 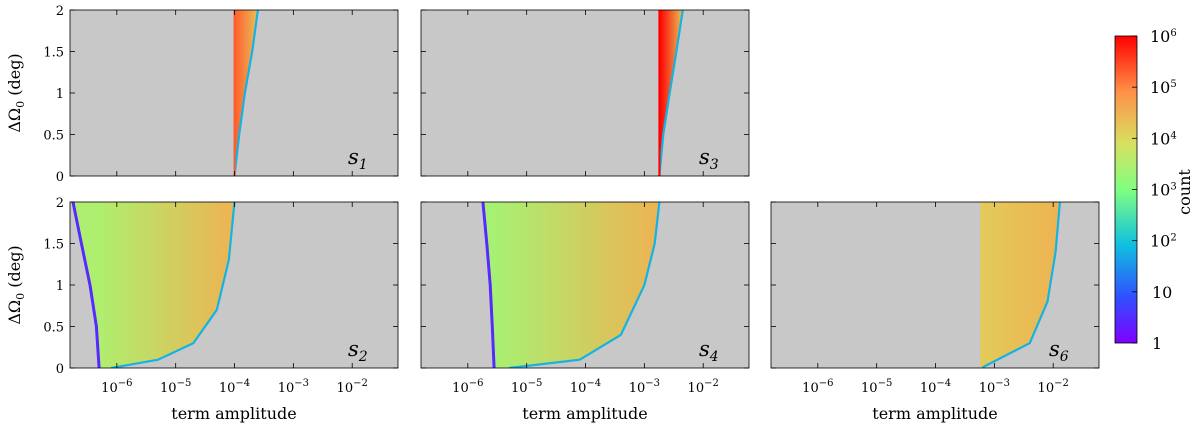 What do you see at coordinates (709, 159) in the screenshot?
I see `panel-label: s3` at bounding box center [709, 159].